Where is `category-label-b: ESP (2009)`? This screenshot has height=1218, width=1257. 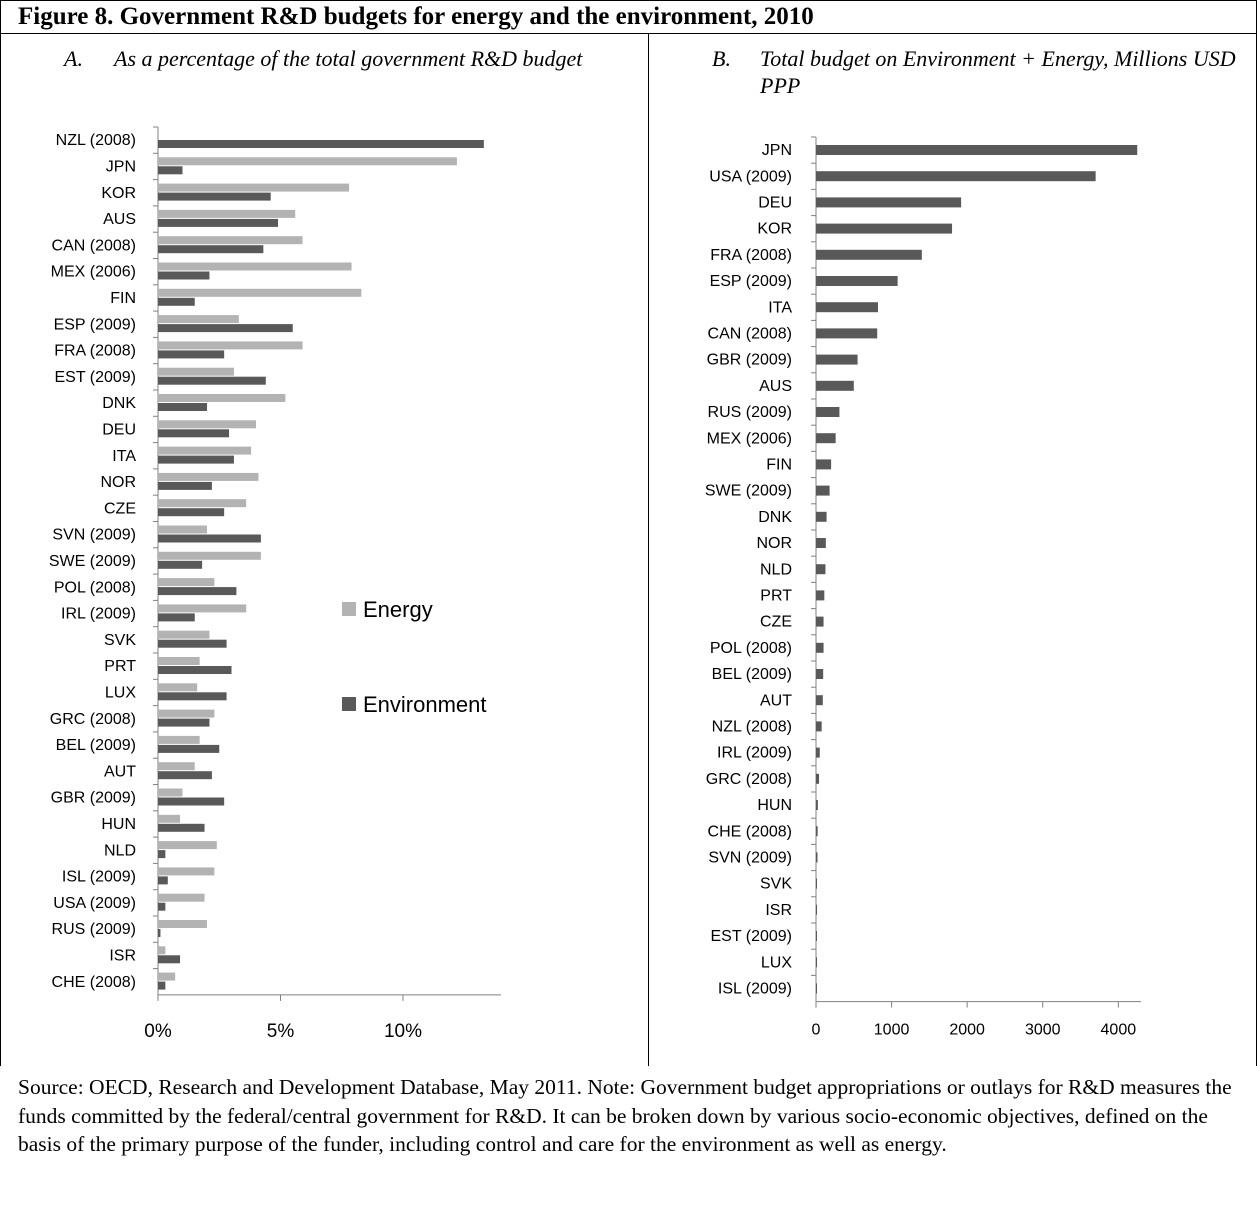
category-label-b: ESP (2009) is located at coordinates (751, 281).